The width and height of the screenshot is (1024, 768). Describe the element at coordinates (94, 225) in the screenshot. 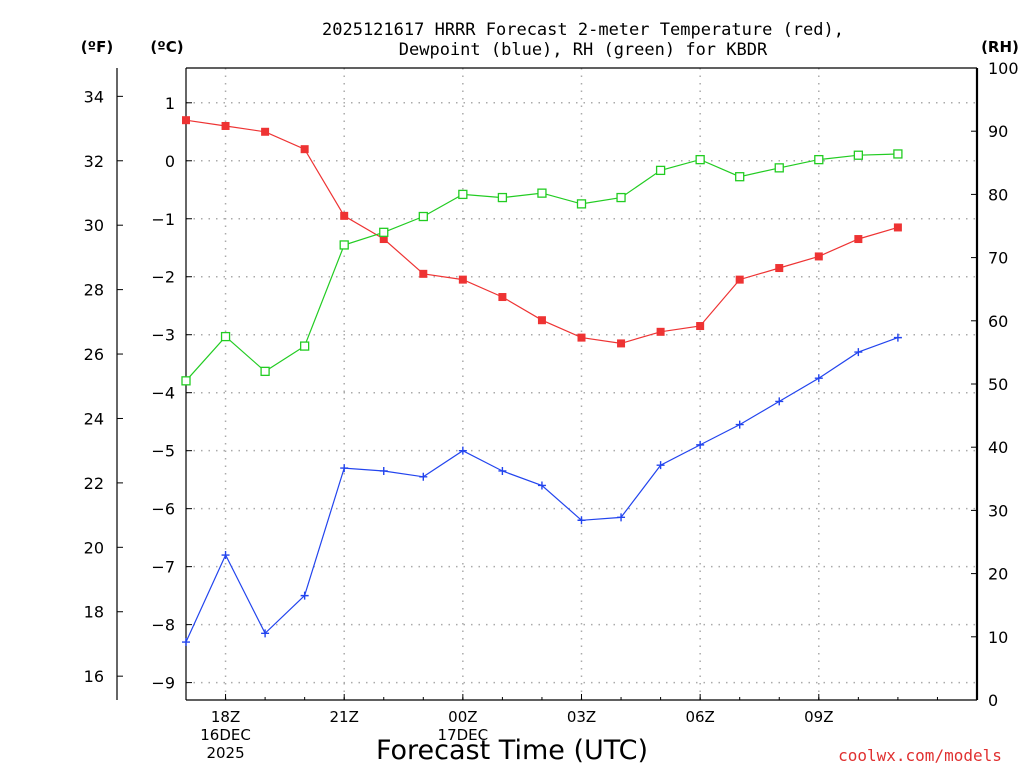

I see `fahrenheit-tick-label: 30` at that location.